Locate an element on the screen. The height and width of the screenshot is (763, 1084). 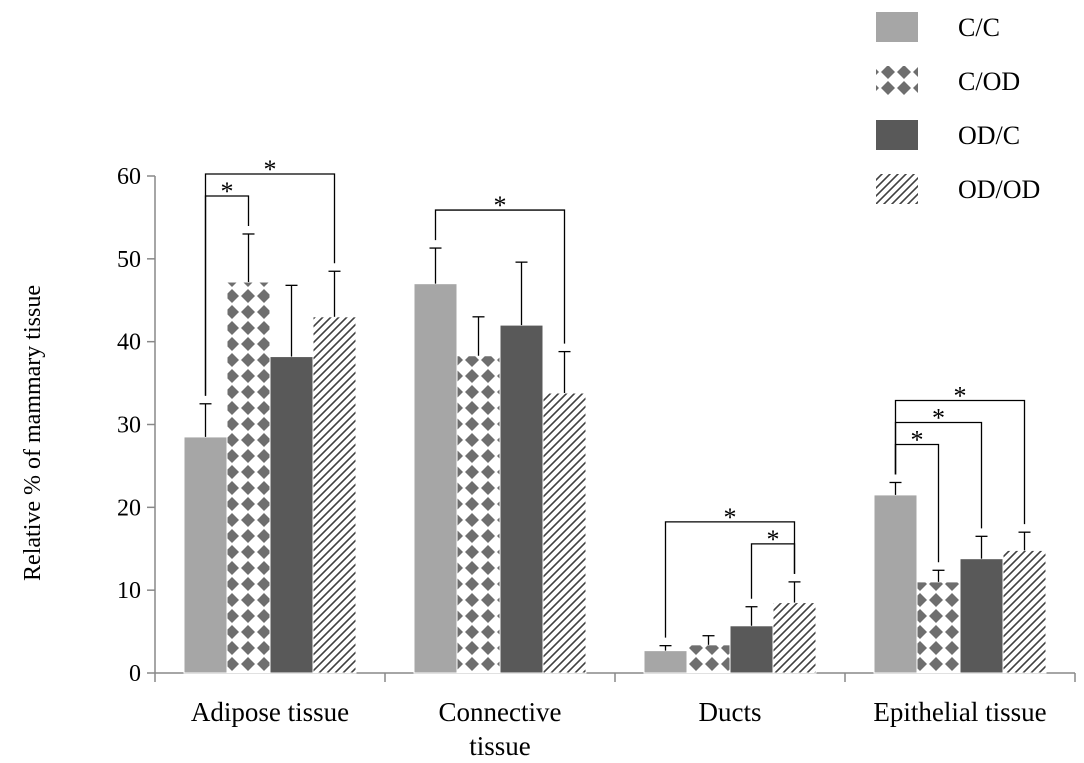
y-tick-label: 20 is located at coordinates (129, 508).